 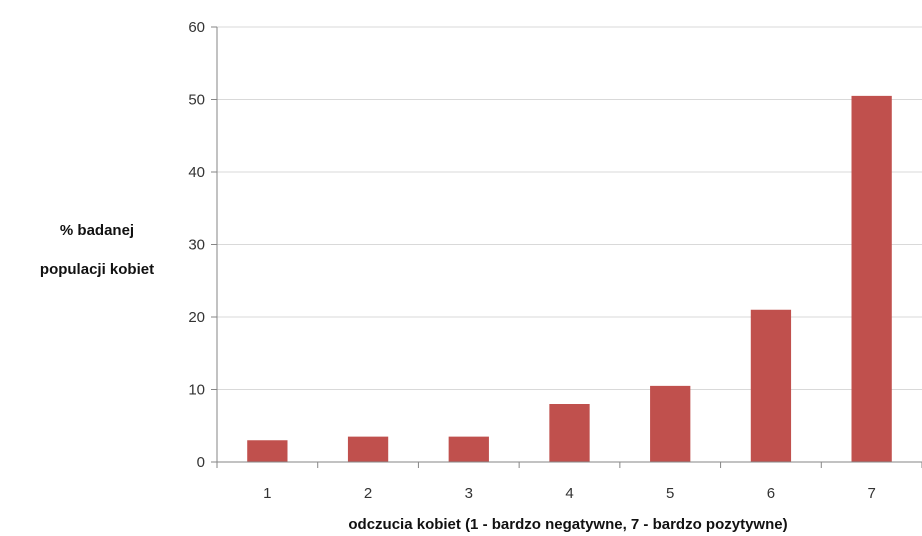 I want to click on y-tick-label: 0, so click(x=201, y=462).